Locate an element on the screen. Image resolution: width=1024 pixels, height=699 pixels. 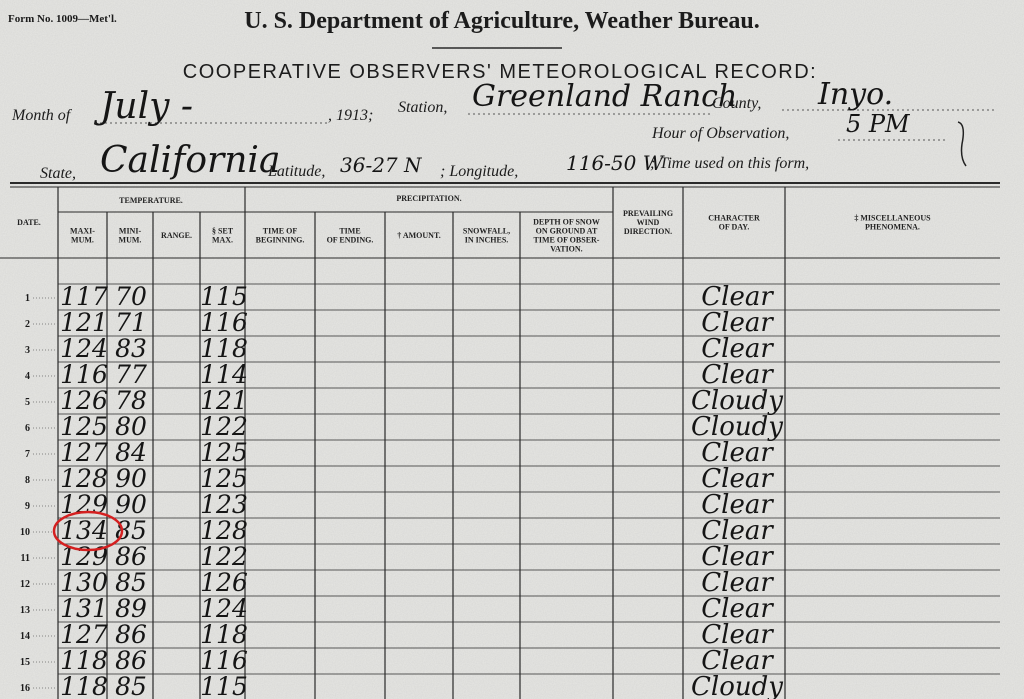
station-value: Greenland Ranch is located at coordinates (604, 96).